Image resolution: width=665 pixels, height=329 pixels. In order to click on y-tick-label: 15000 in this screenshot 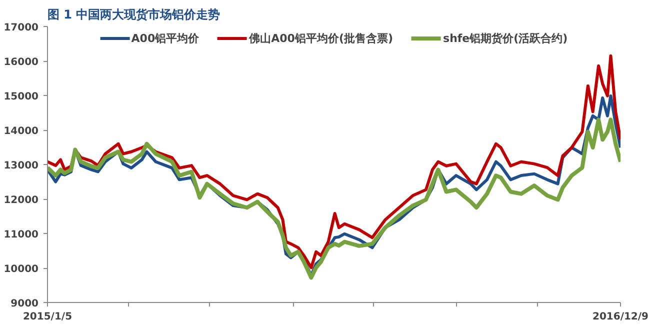, I will do `click(21, 97)`.